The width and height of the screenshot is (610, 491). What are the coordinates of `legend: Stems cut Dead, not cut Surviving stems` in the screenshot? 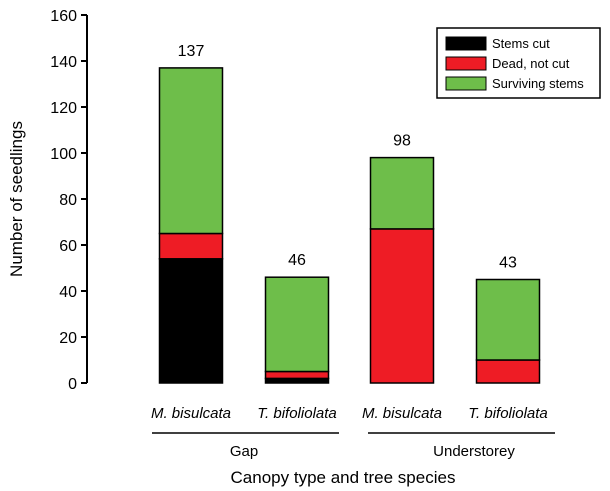 It's located at (518, 63).